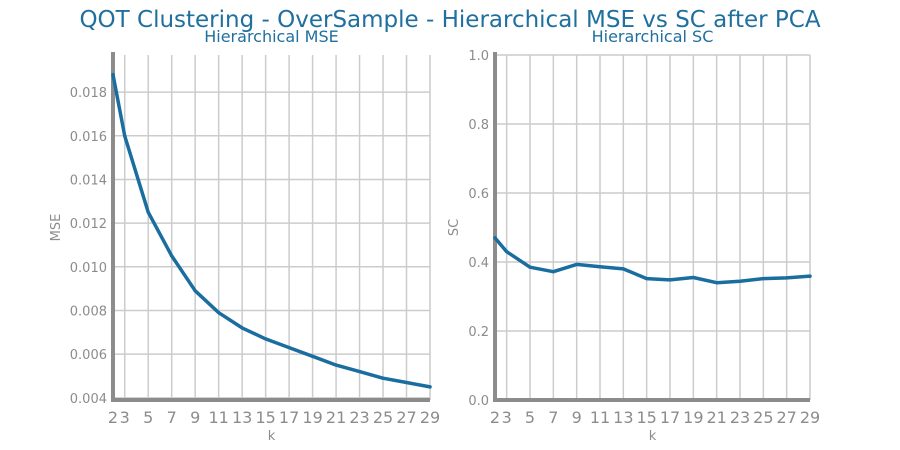 The image size is (900, 450). What do you see at coordinates (125, 417) in the screenshot?
I see `mse-x-tick-label: 3` at bounding box center [125, 417].